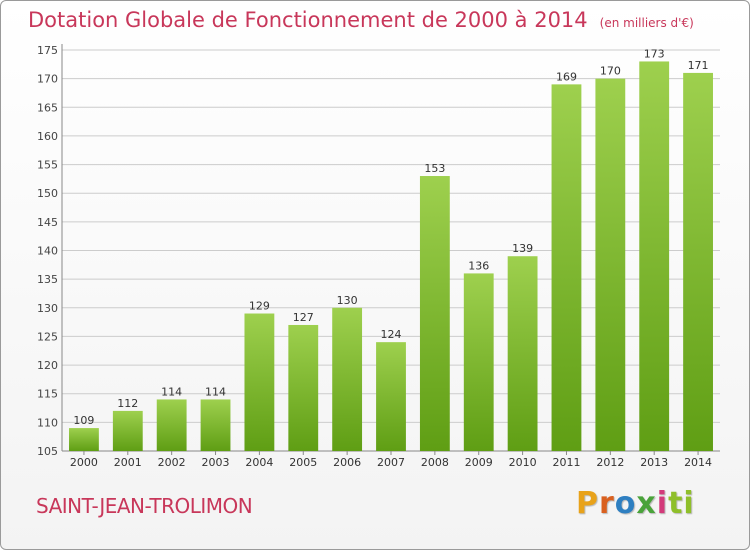  Describe the element at coordinates (434, 168) in the screenshot. I see `bar-value-label: 153` at that location.